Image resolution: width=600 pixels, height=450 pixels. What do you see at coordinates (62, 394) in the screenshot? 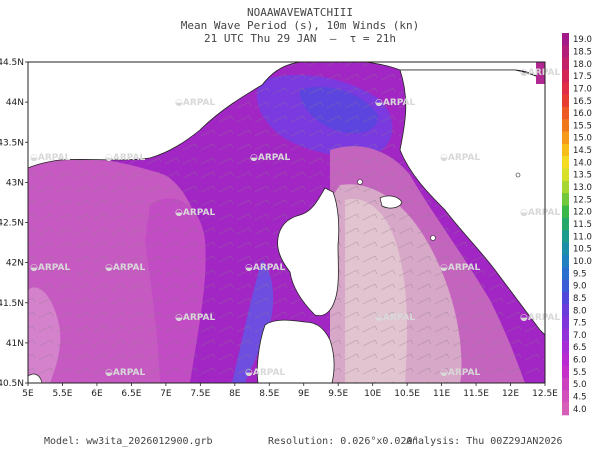
I see `lon-tick-label: 5.5E` at bounding box center [62, 394].